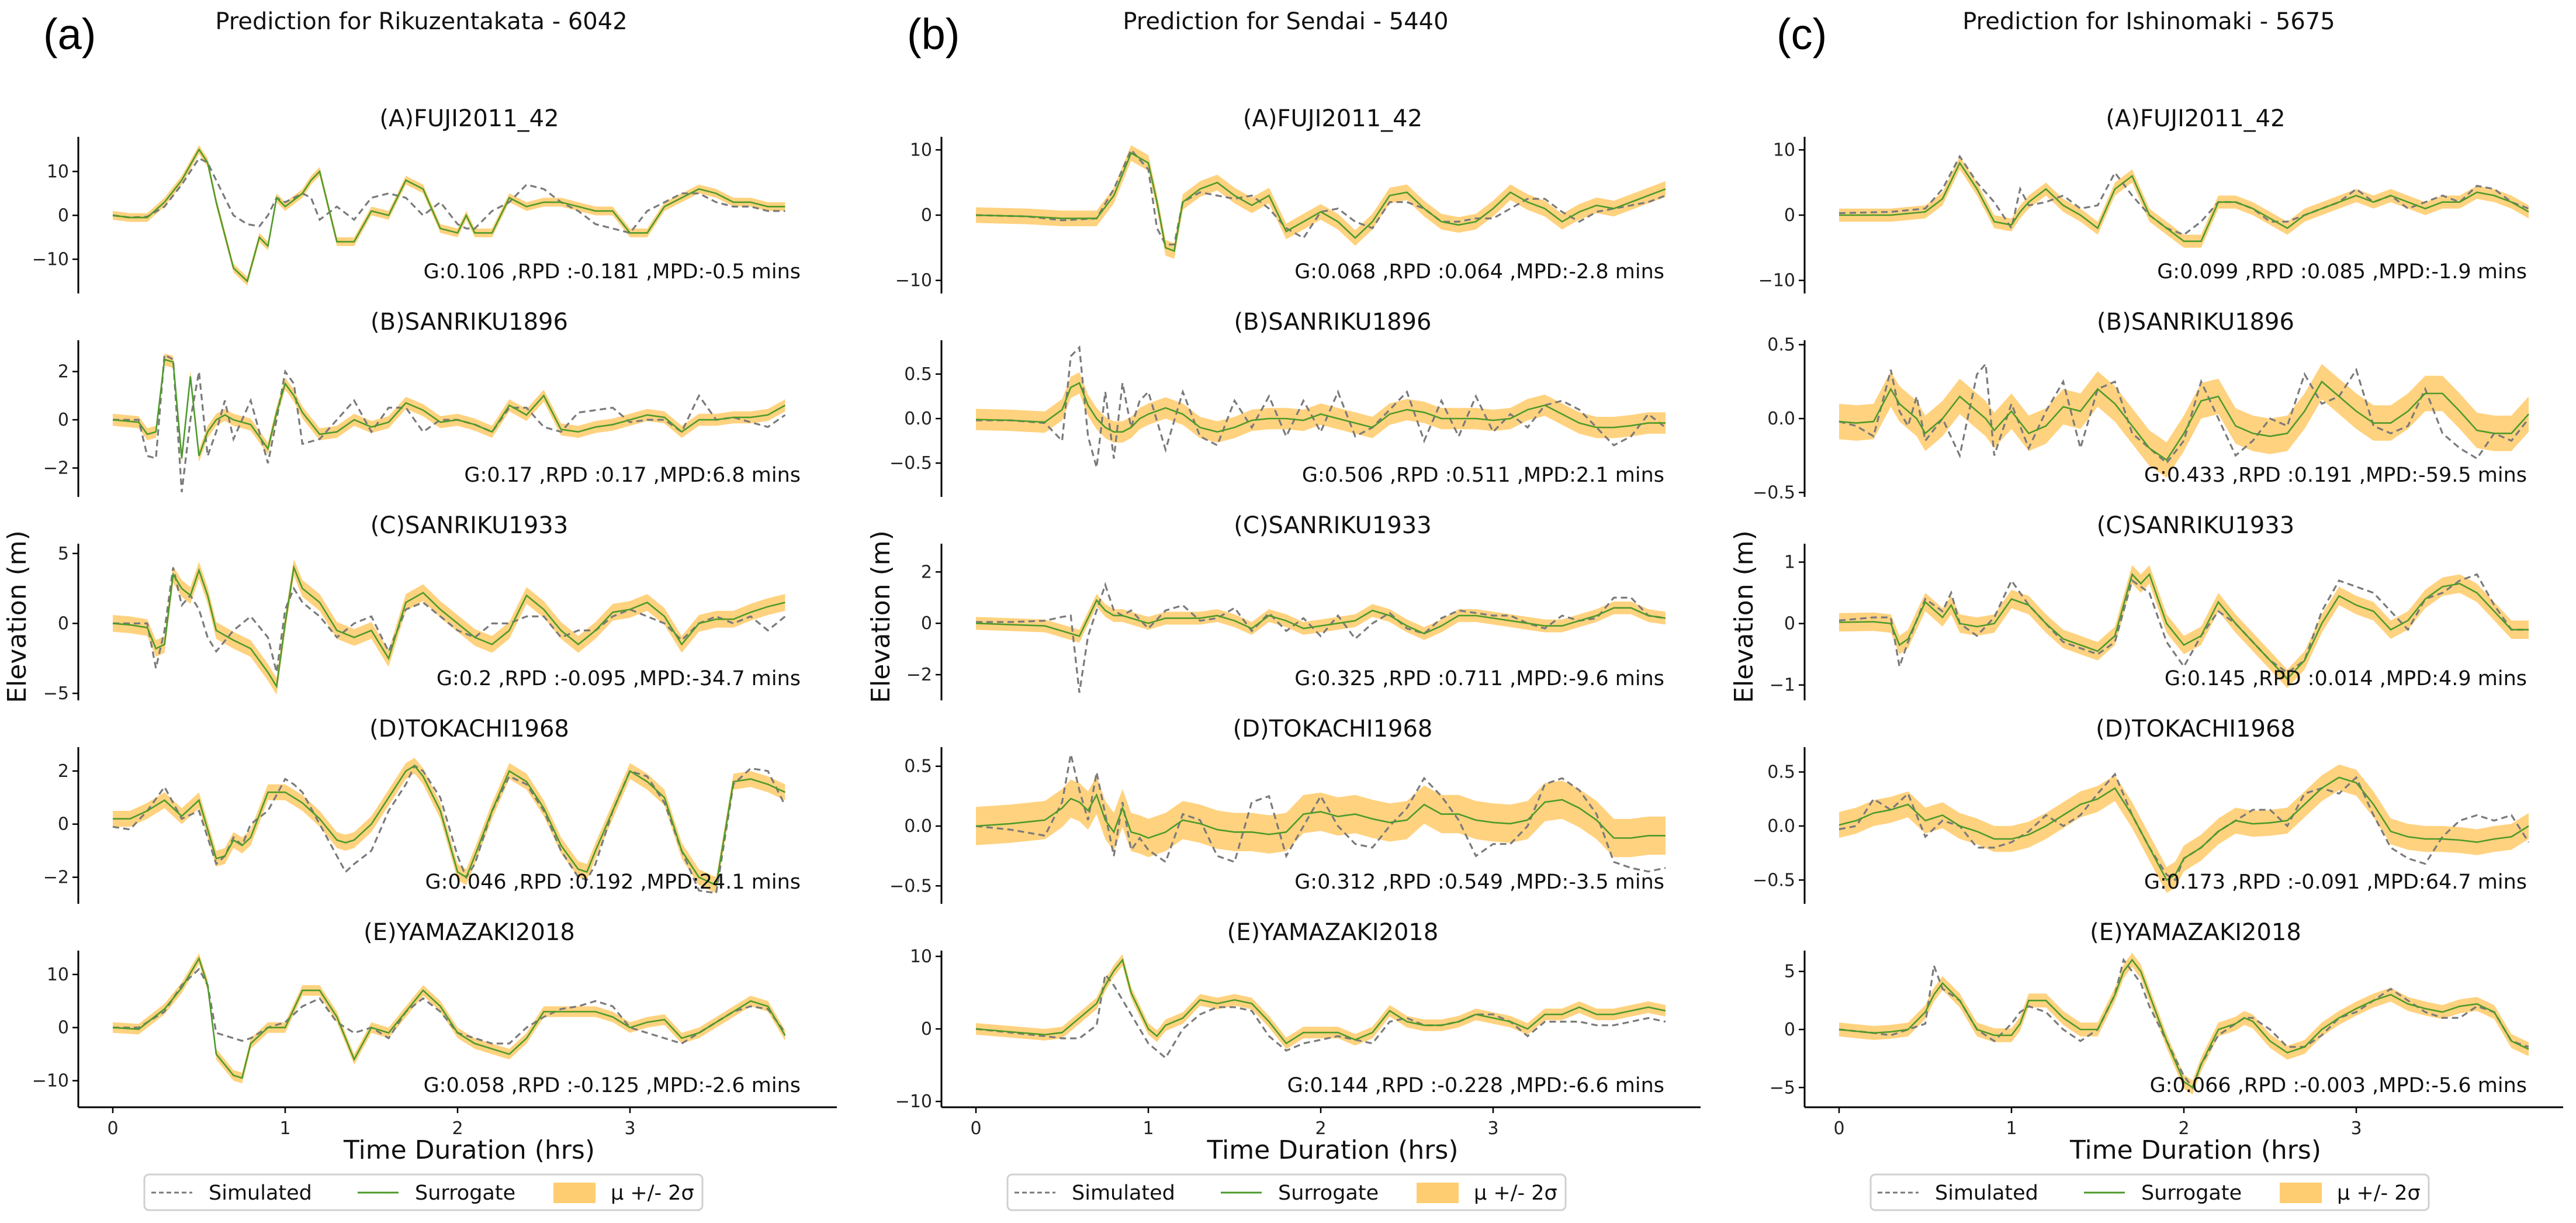 The width and height of the screenshot is (2576, 1223). What do you see at coordinates (1320, 1129) in the screenshot?
I see `x-tick-label: 2` at bounding box center [1320, 1129].